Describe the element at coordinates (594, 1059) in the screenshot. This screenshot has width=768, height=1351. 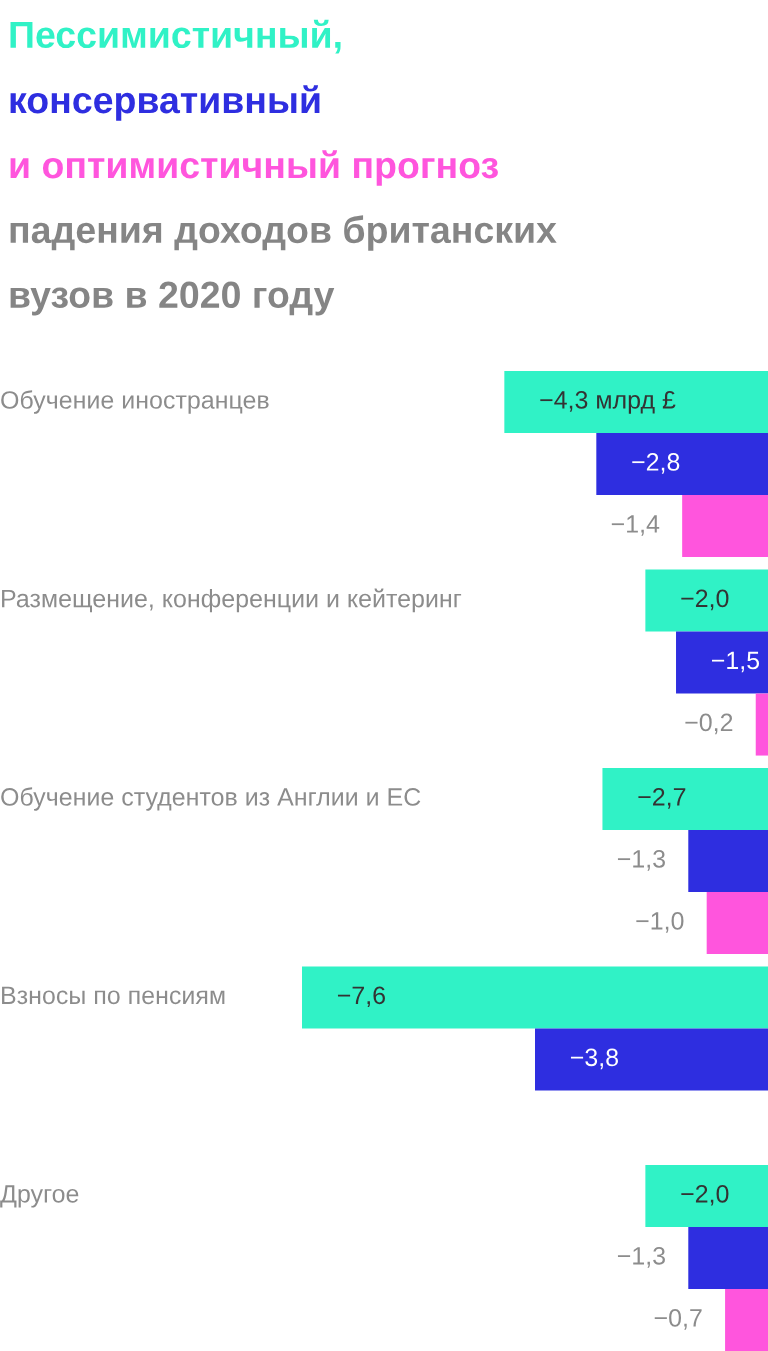
I see `data-label: −3,8` at that location.